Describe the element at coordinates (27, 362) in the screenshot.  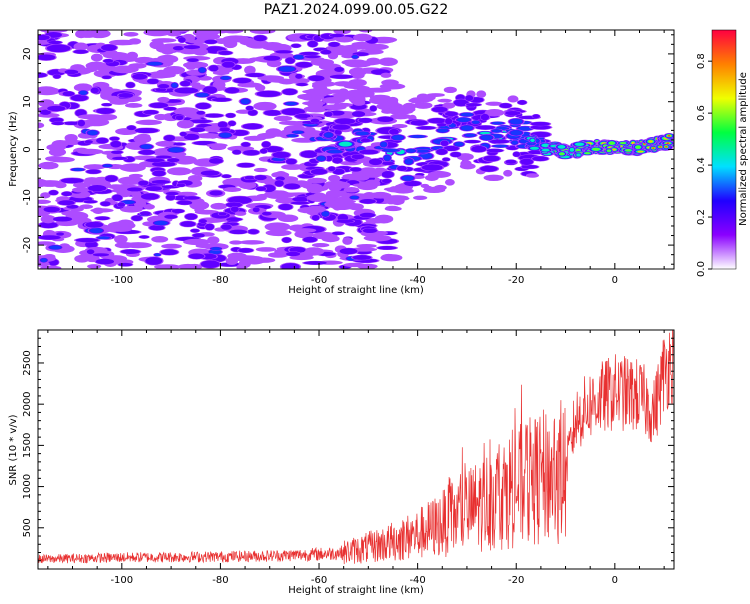
I see `y-tick-label: 2500` at that location.